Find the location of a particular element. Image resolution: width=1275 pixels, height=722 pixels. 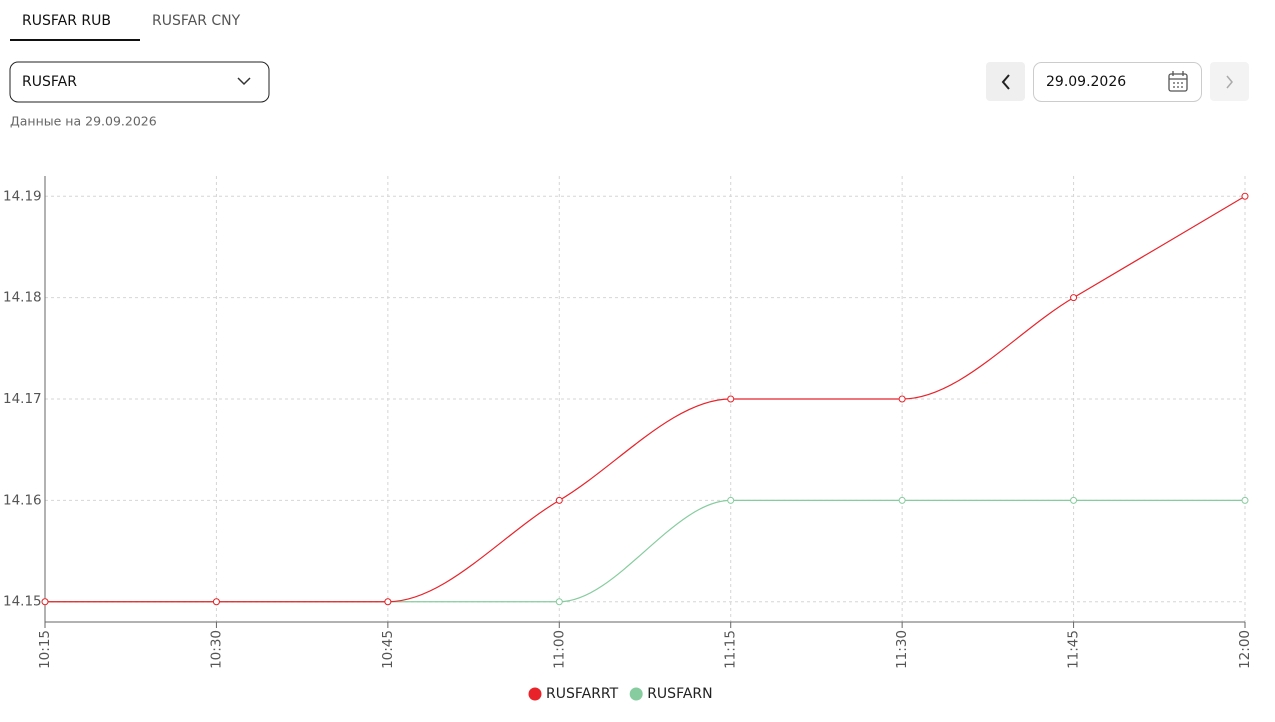

tab-label: RUSFAR CNY is located at coordinates (196, 21).